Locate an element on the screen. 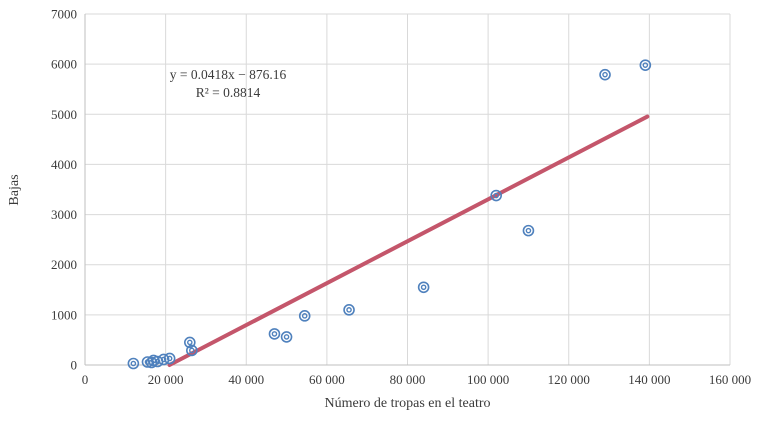  r-squared-text: R² = 0.8814 is located at coordinates (228, 92).